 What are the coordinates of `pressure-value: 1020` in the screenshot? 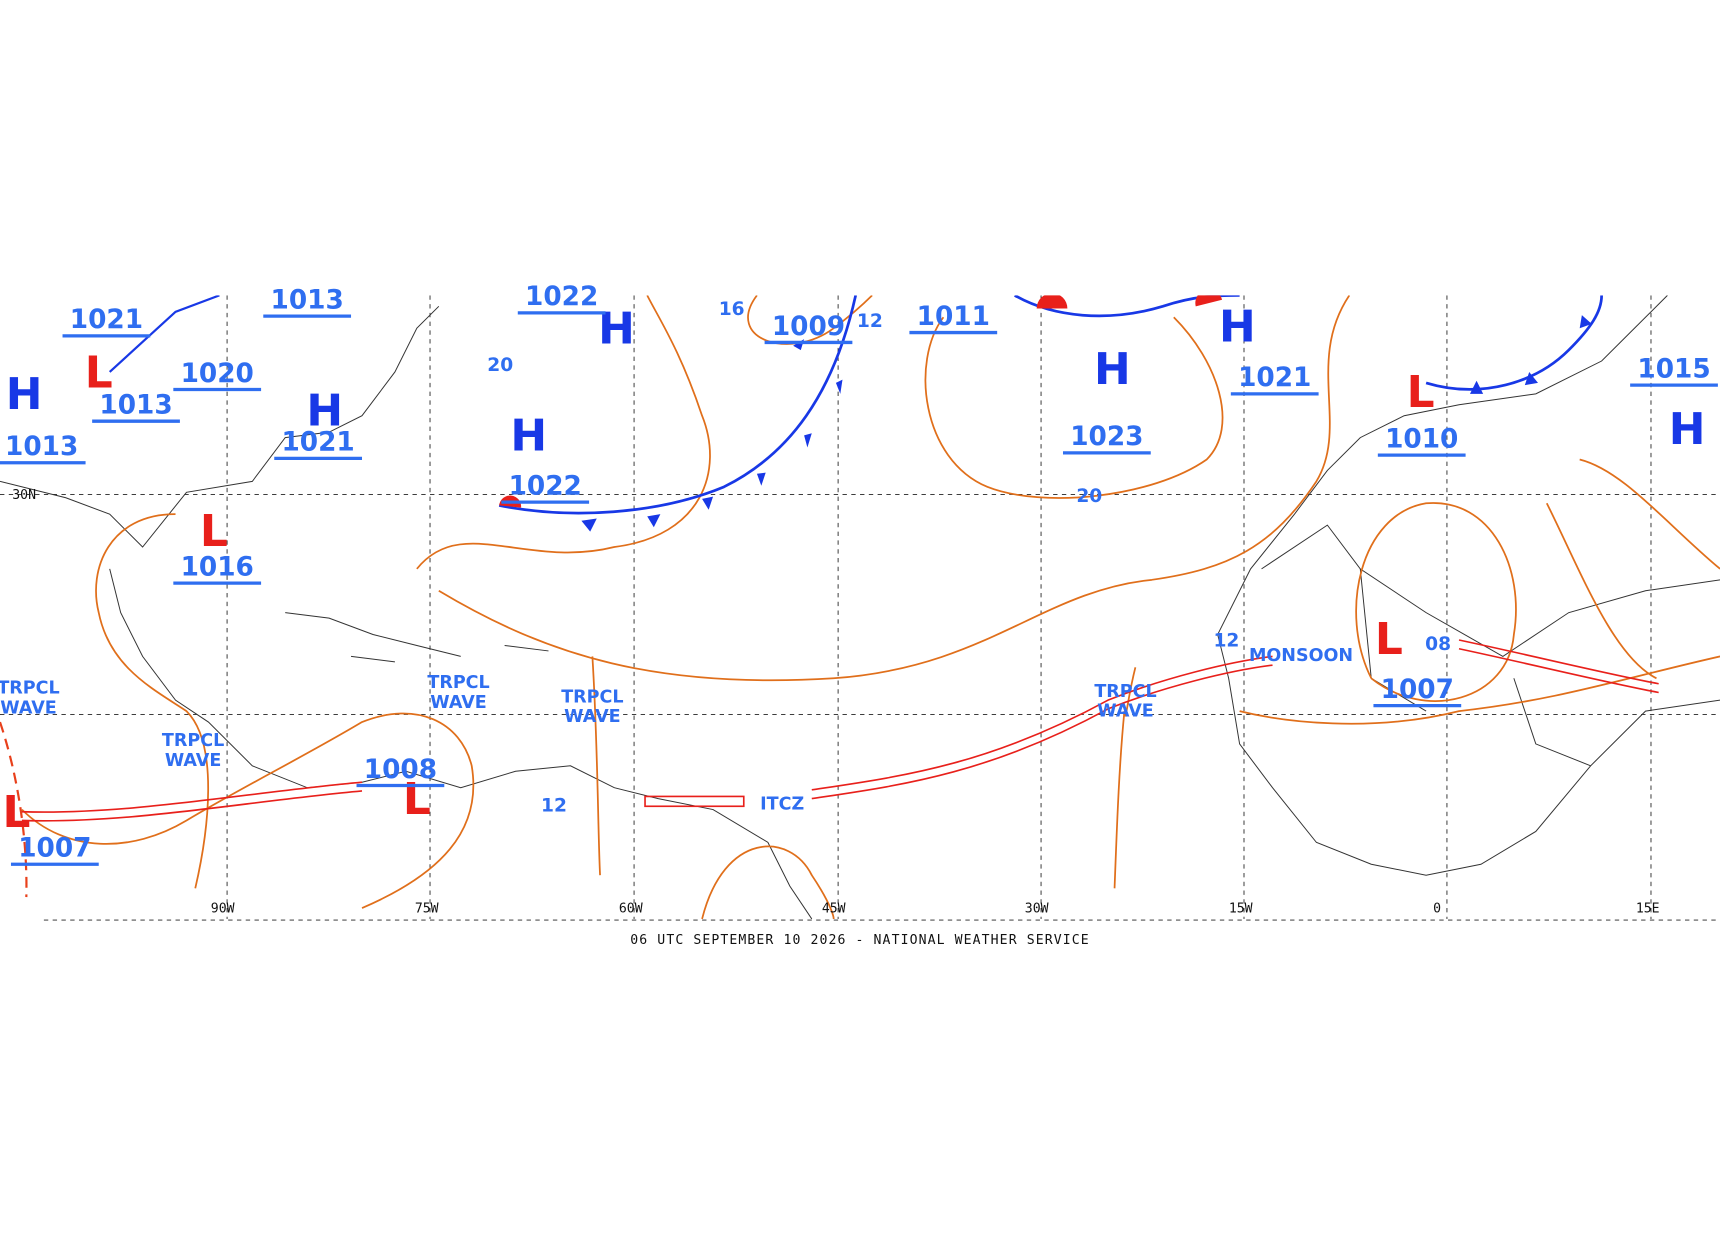 It's located at (217, 374).